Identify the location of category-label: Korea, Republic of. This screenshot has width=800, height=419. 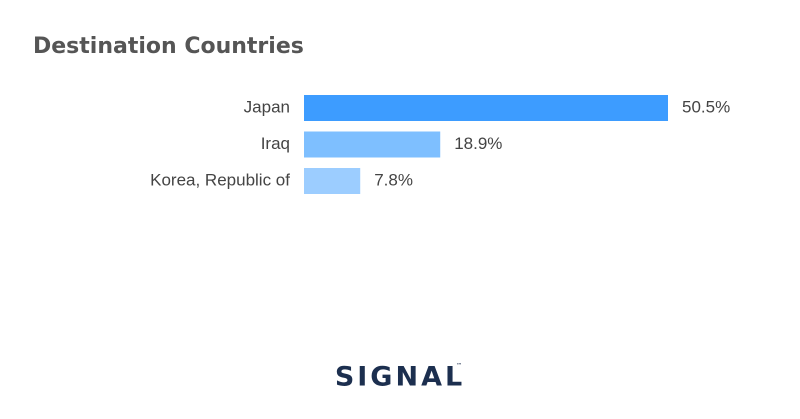
(220, 179).